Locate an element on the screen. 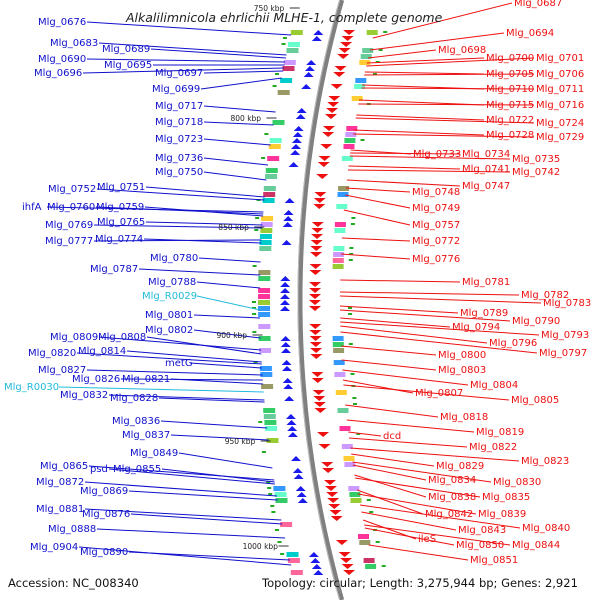 The image size is (600, 600). right-gene-label: Mlg_0748 is located at coordinates (436, 192).